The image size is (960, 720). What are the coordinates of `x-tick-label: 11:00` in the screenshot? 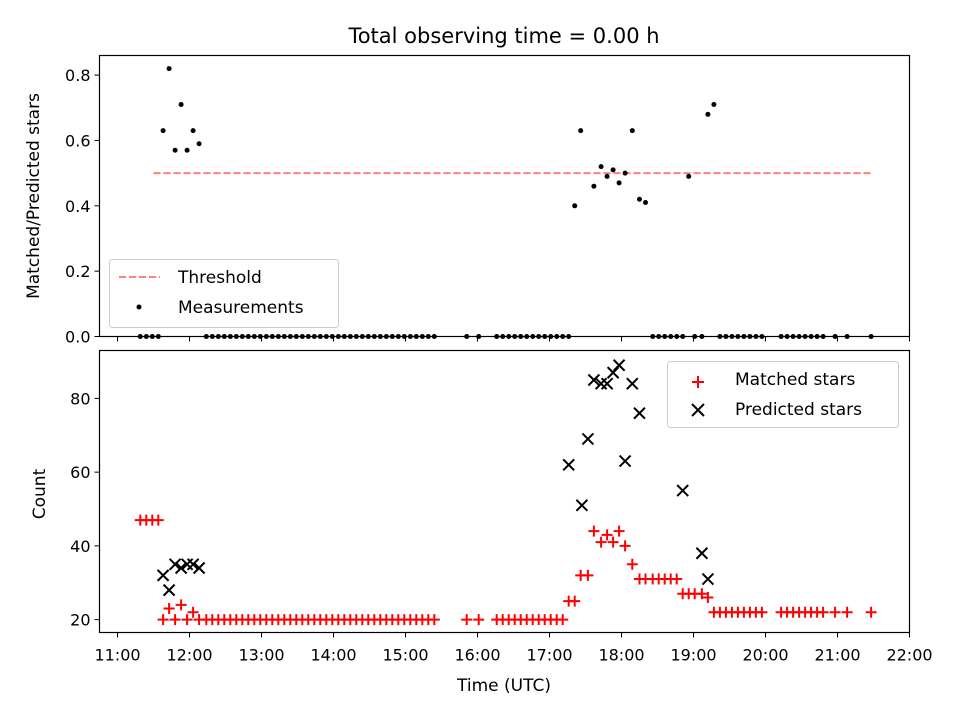 It's located at (117, 655).